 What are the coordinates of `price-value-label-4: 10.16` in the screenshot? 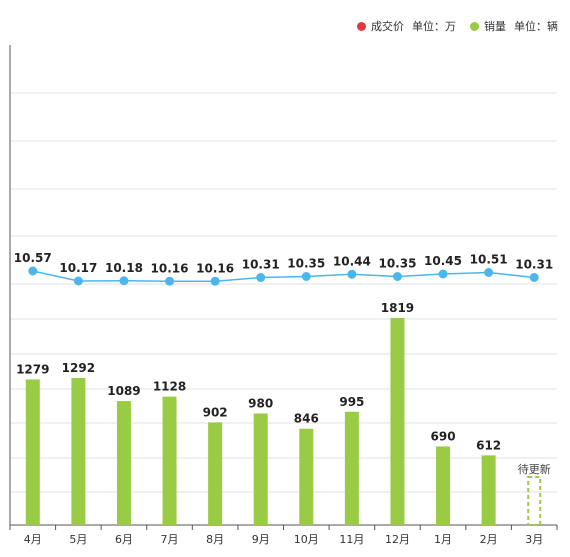 It's located at (215, 268).